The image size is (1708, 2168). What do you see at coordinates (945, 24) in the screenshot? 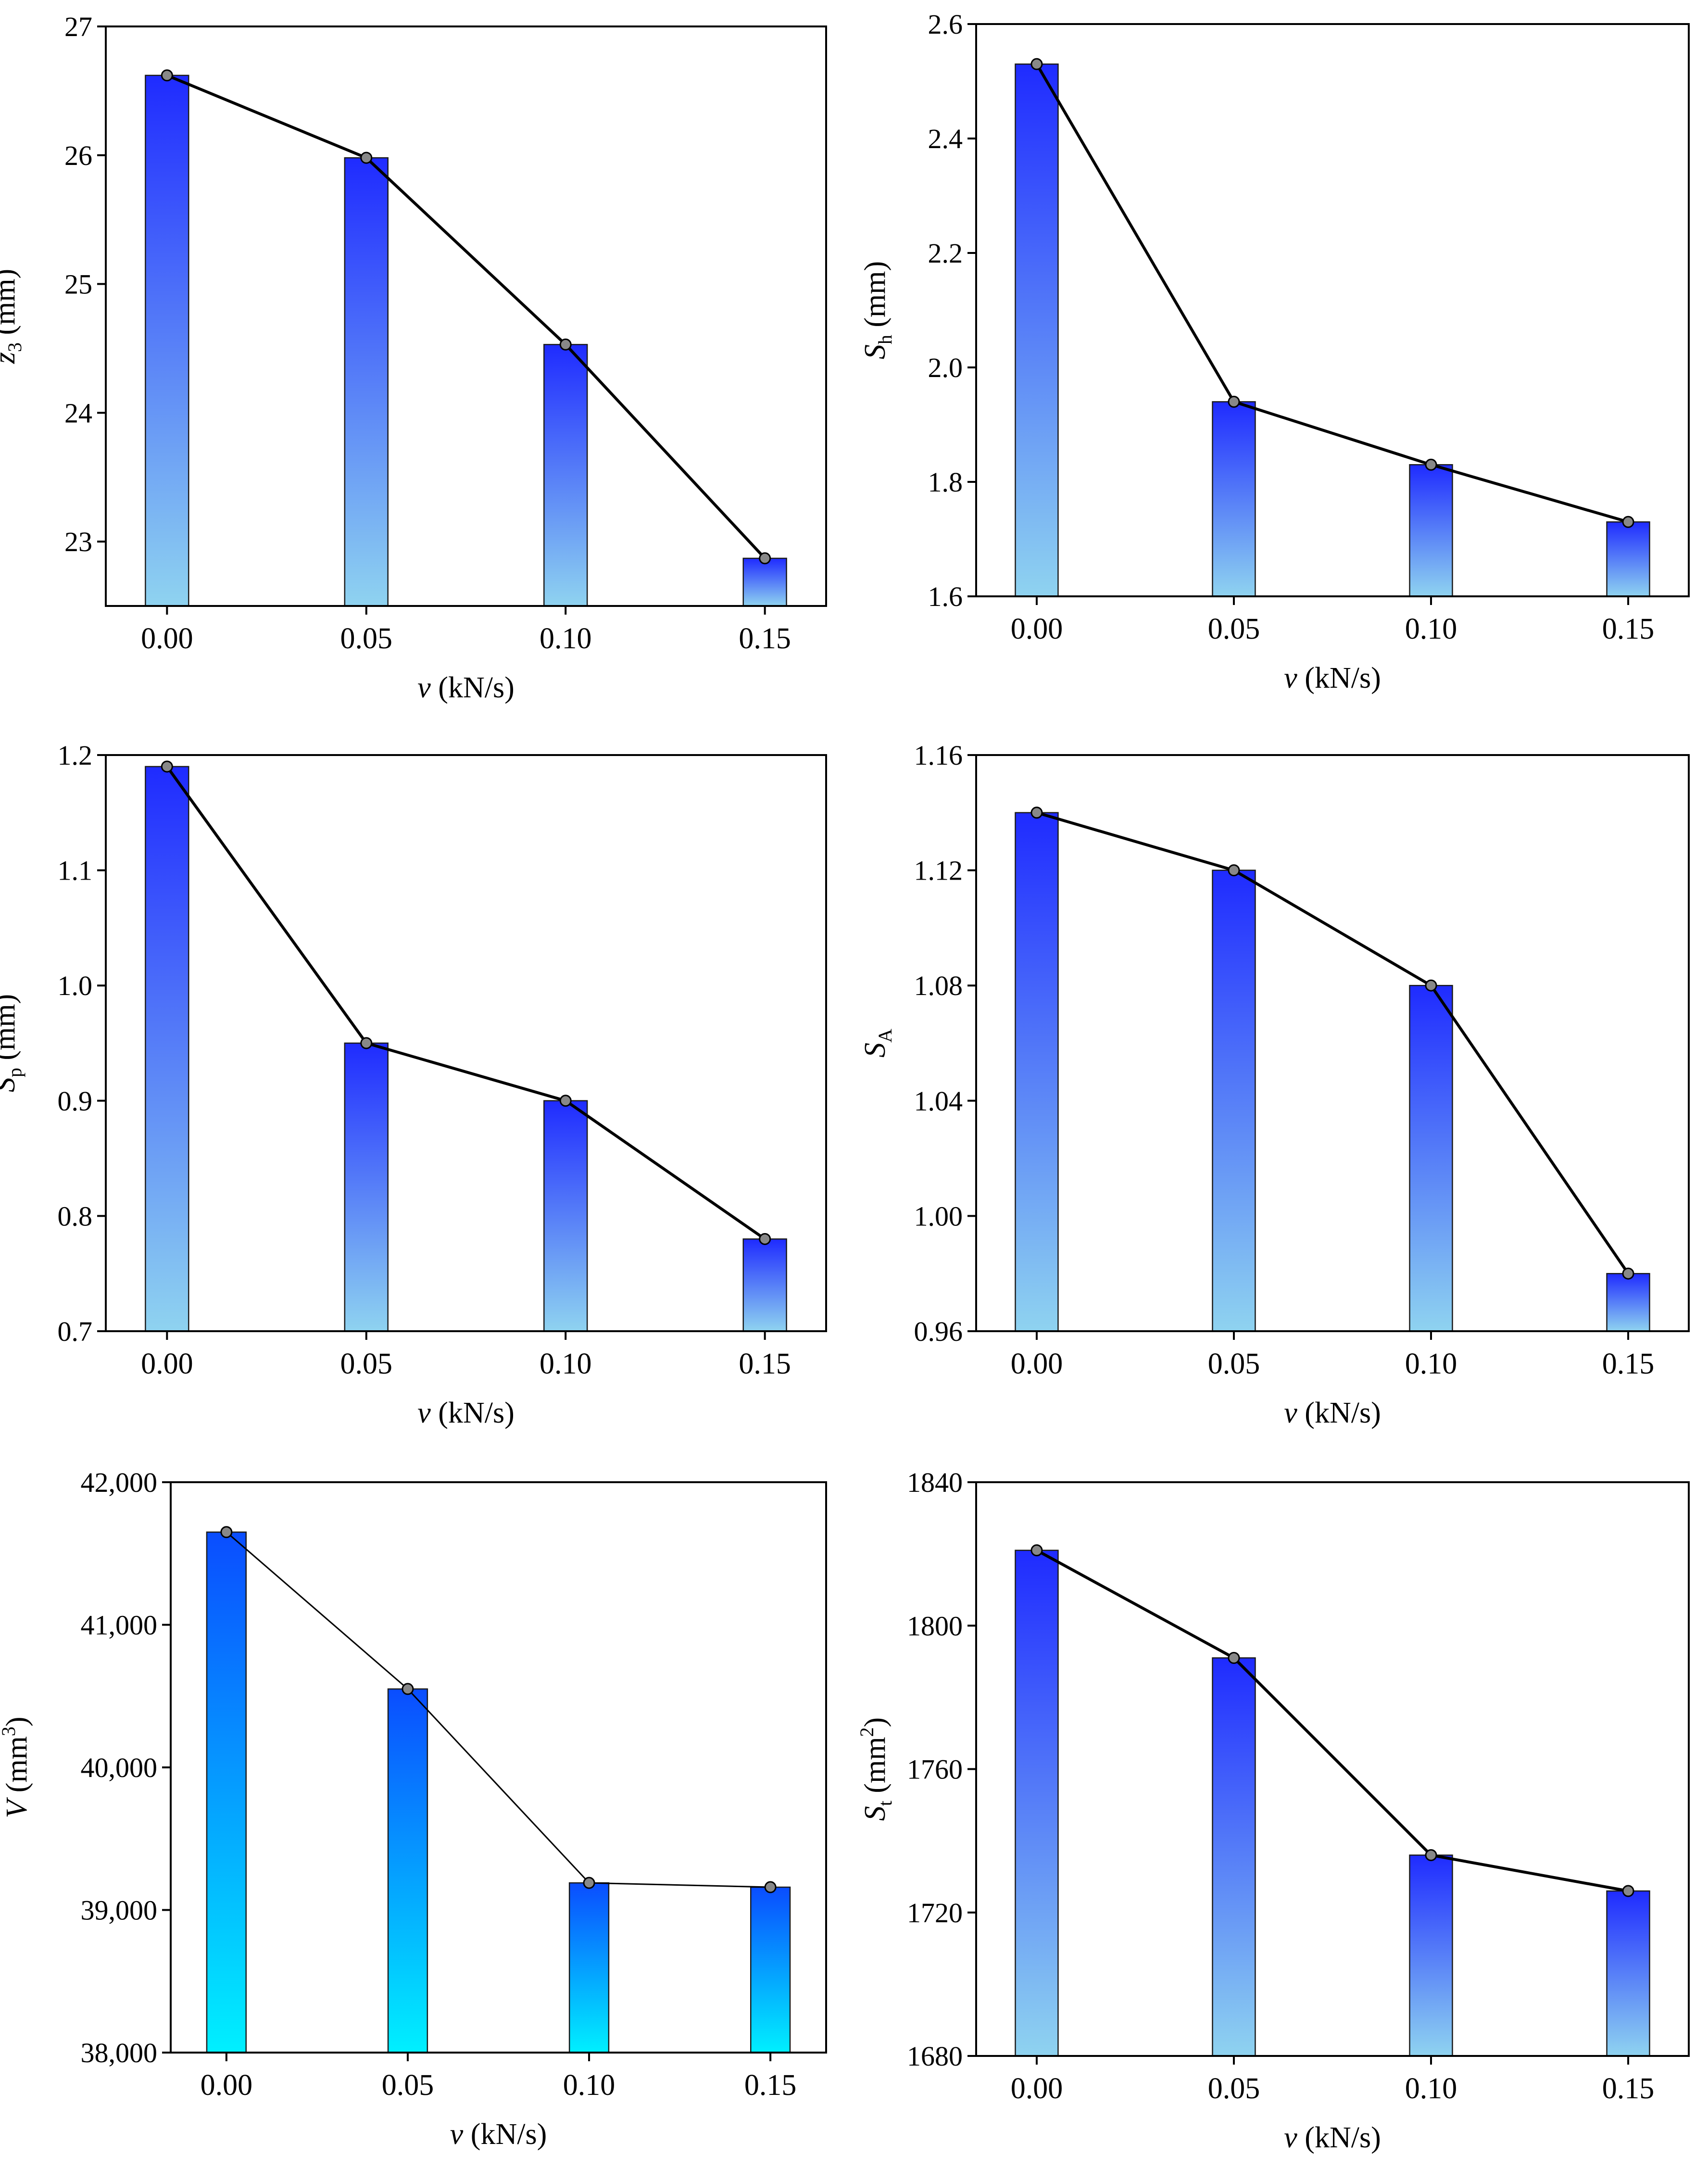
I see `y-tick-label: 2.6` at bounding box center [945, 24].